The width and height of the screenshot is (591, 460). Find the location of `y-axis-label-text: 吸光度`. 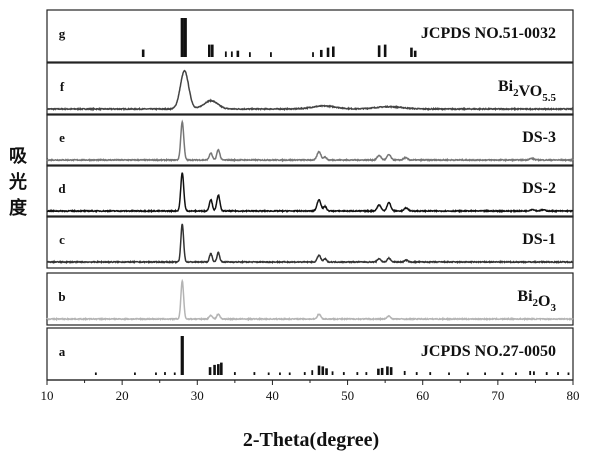

y-axis-label-text: 吸光度 is located at coordinates (18, 182).